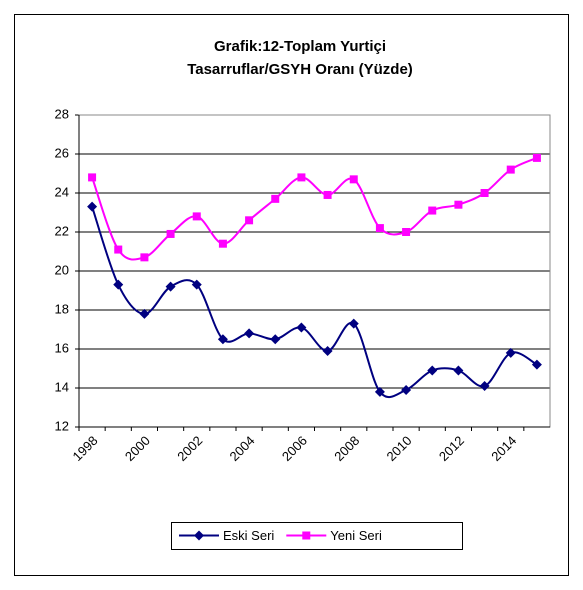 This screenshot has width=583, height=590. What do you see at coordinates (62, 308) in the screenshot?
I see `y-tick-label: 18` at bounding box center [62, 308].